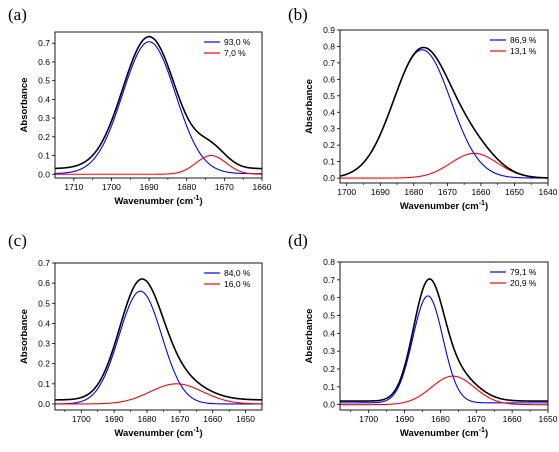 The image size is (559, 452). I want to click on y-tick-label: 0.9, so click(329, 30).